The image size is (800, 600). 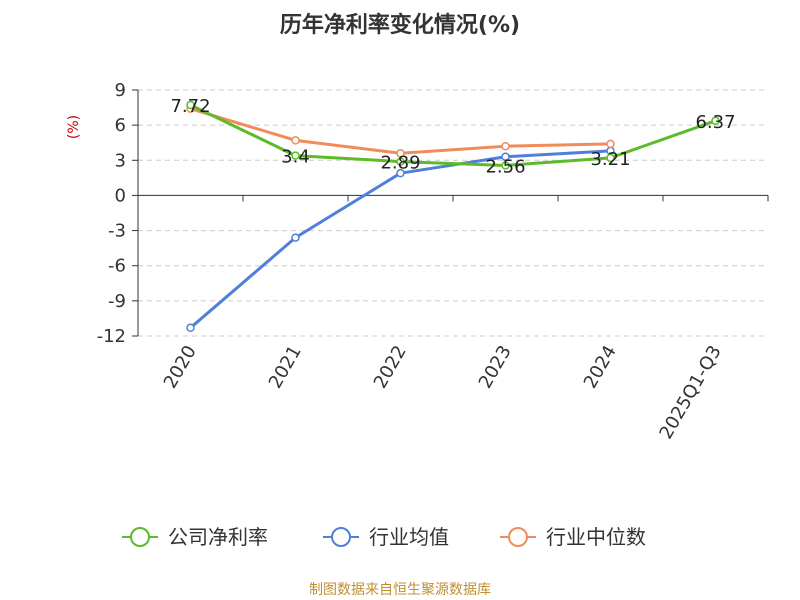 What do you see at coordinates (117, 231) in the screenshot?
I see `y-tick-label: -3` at bounding box center [117, 231].